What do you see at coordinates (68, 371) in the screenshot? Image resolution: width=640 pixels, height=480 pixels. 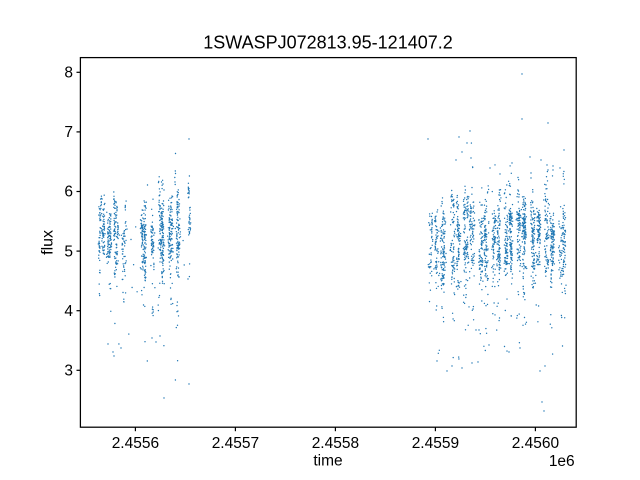 I see `svg-text: 3` at bounding box center [68, 371].